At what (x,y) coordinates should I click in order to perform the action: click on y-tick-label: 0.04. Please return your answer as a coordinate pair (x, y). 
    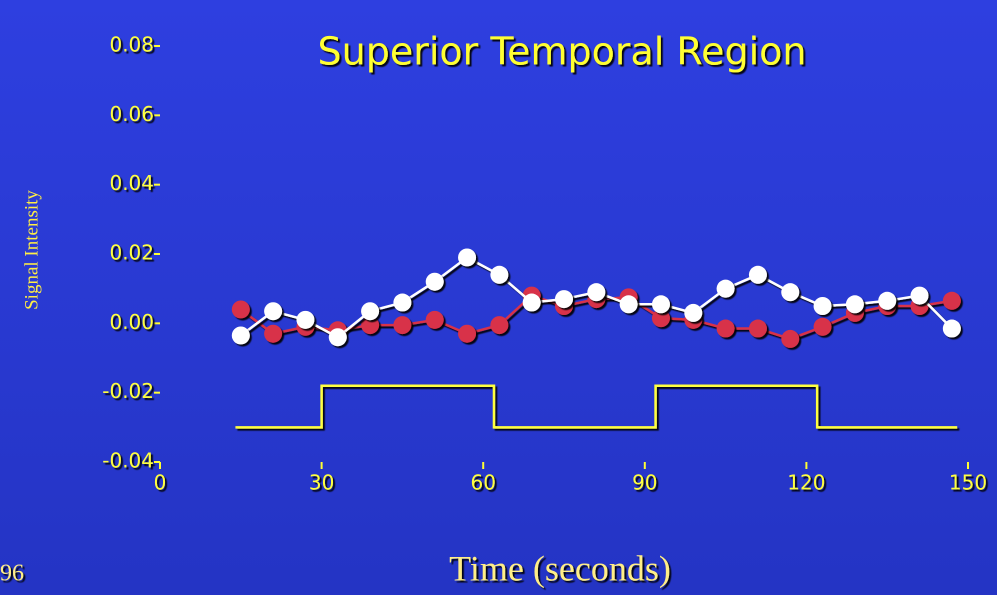
    Looking at the image, I should click on (131, 183).